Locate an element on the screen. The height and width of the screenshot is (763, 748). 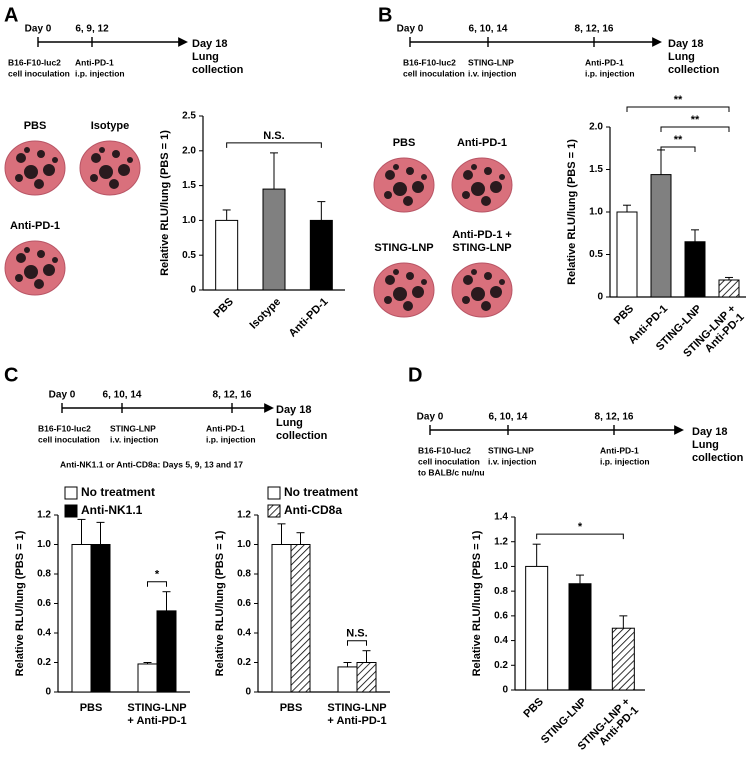
y-tick-label: 1.2 is located at coordinates (44, 515).